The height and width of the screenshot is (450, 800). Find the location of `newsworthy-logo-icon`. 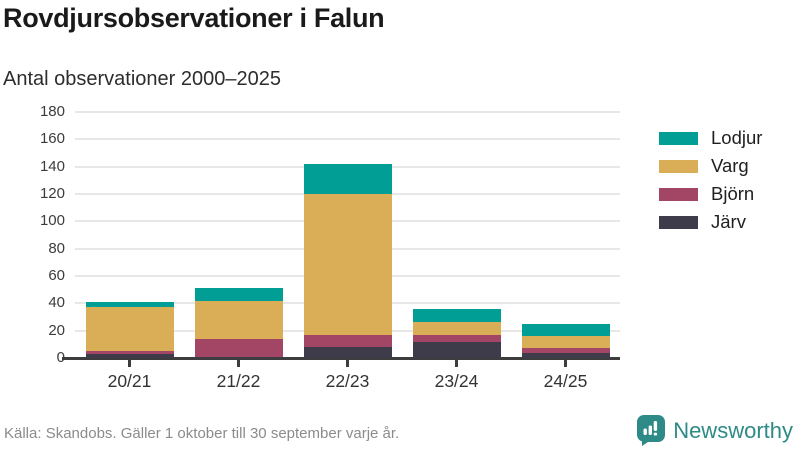

newsworthy-logo-icon is located at coordinates (651, 430).